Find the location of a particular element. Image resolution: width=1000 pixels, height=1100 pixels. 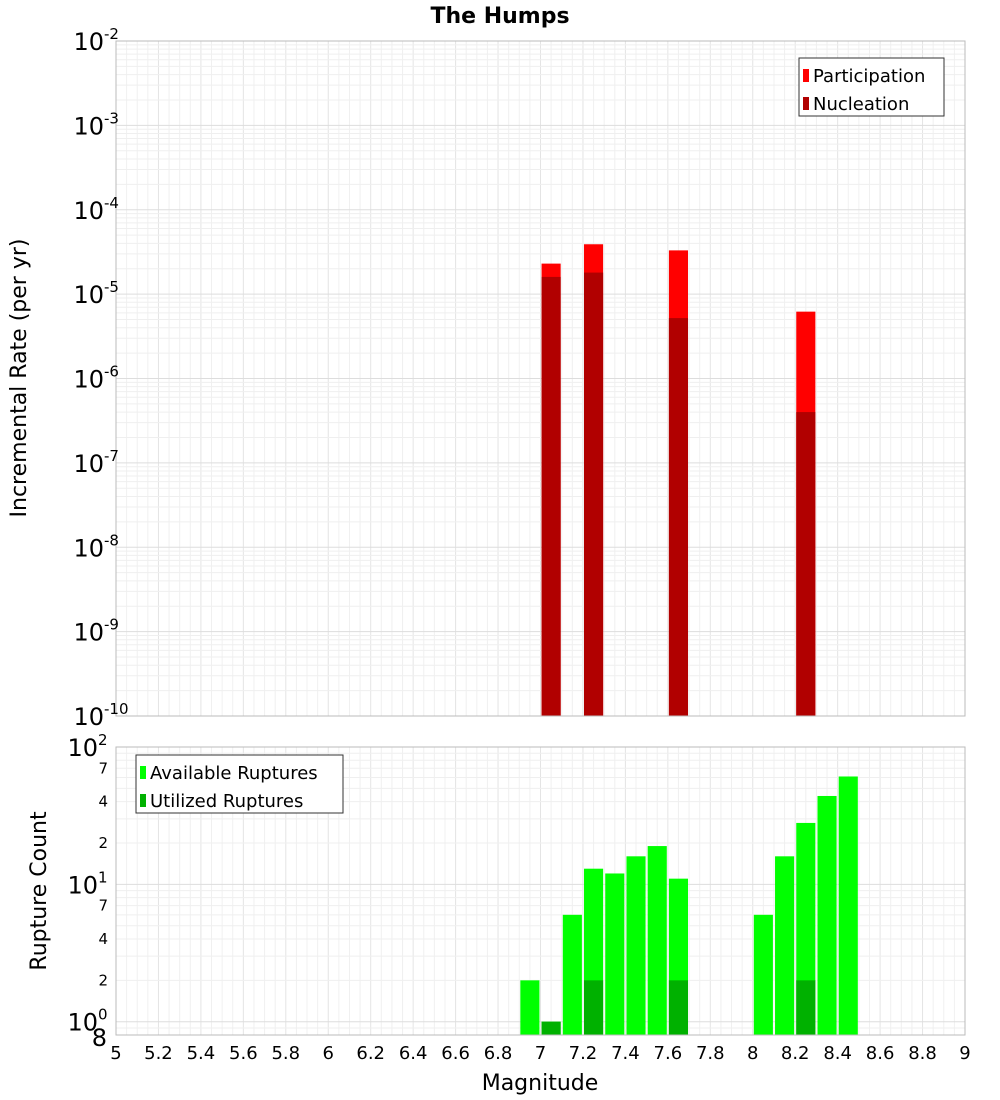

x-tick-label: 5 is located at coordinates (115, 1053).